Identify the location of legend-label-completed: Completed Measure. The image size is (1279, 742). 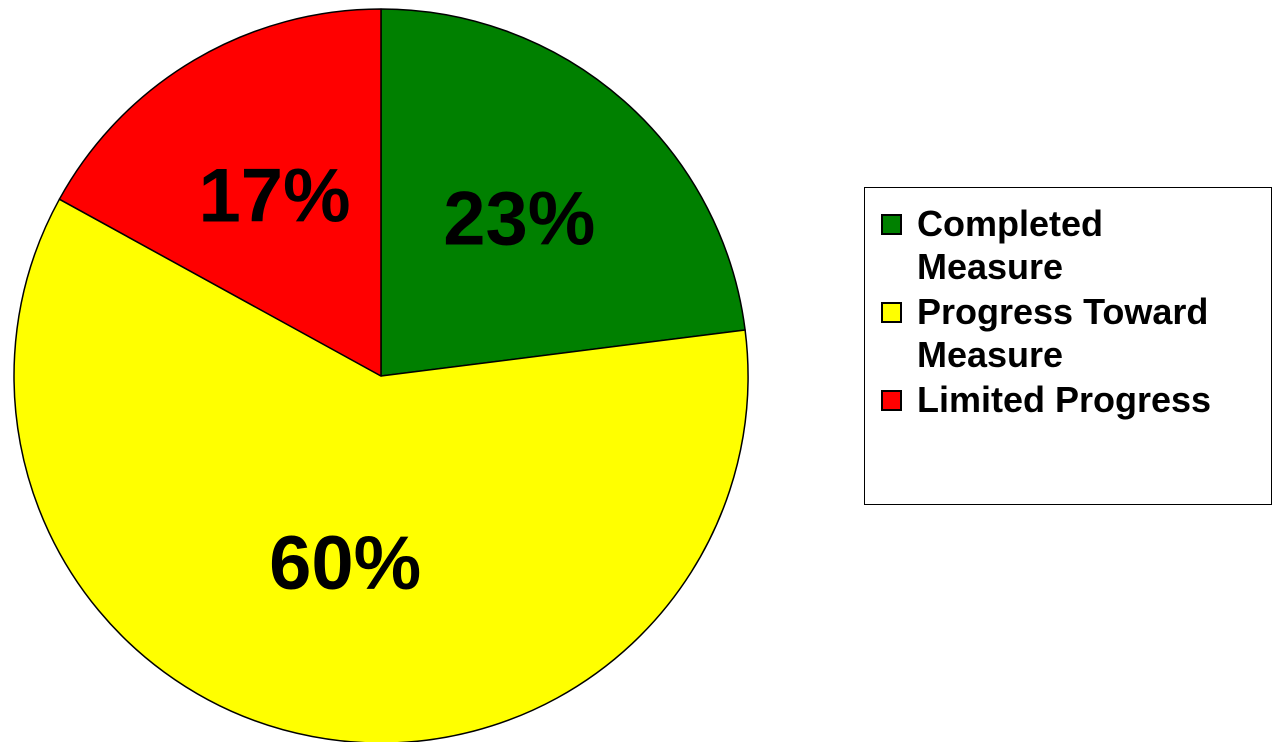
(1010, 245).